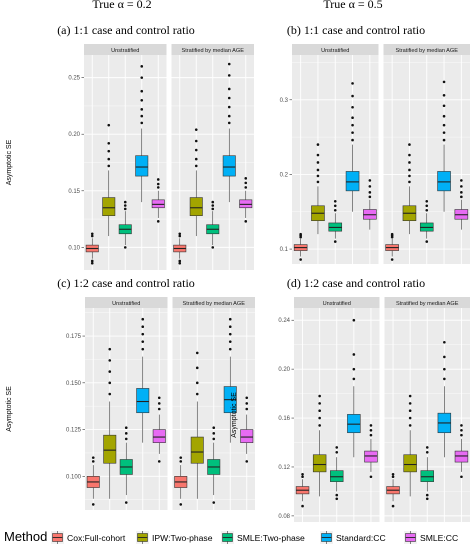 This screenshot has height=551, width=474. What do you see at coordinates (74, 337) in the screenshot?
I see `y-tick-label: 0.175` at bounding box center [74, 337].